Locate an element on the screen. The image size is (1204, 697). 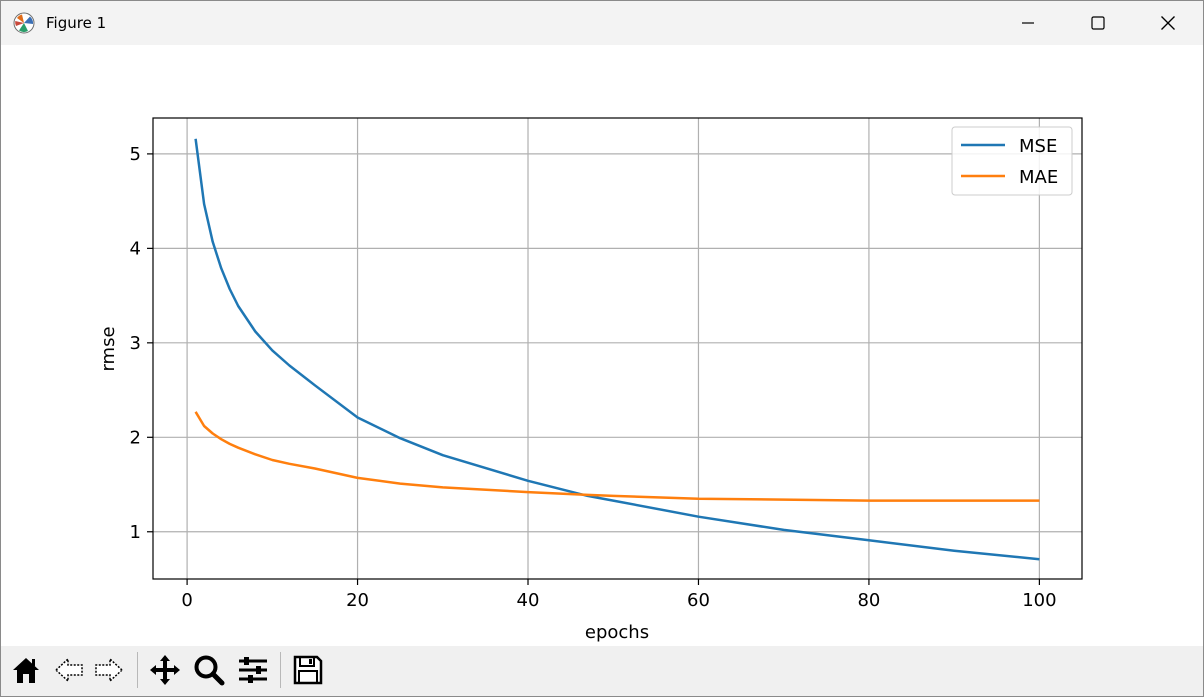
pan-button is located at coordinates (165, 670).